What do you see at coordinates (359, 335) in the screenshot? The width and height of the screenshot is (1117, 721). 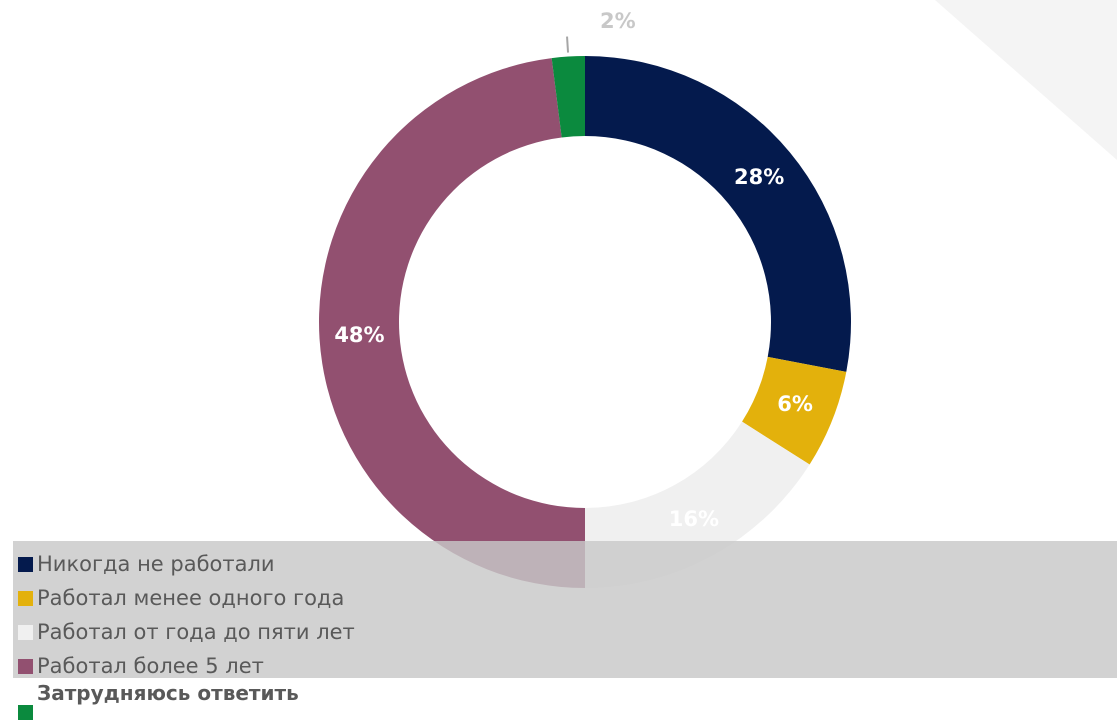 I see `slice-data-label: 48%` at bounding box center [359, 335].